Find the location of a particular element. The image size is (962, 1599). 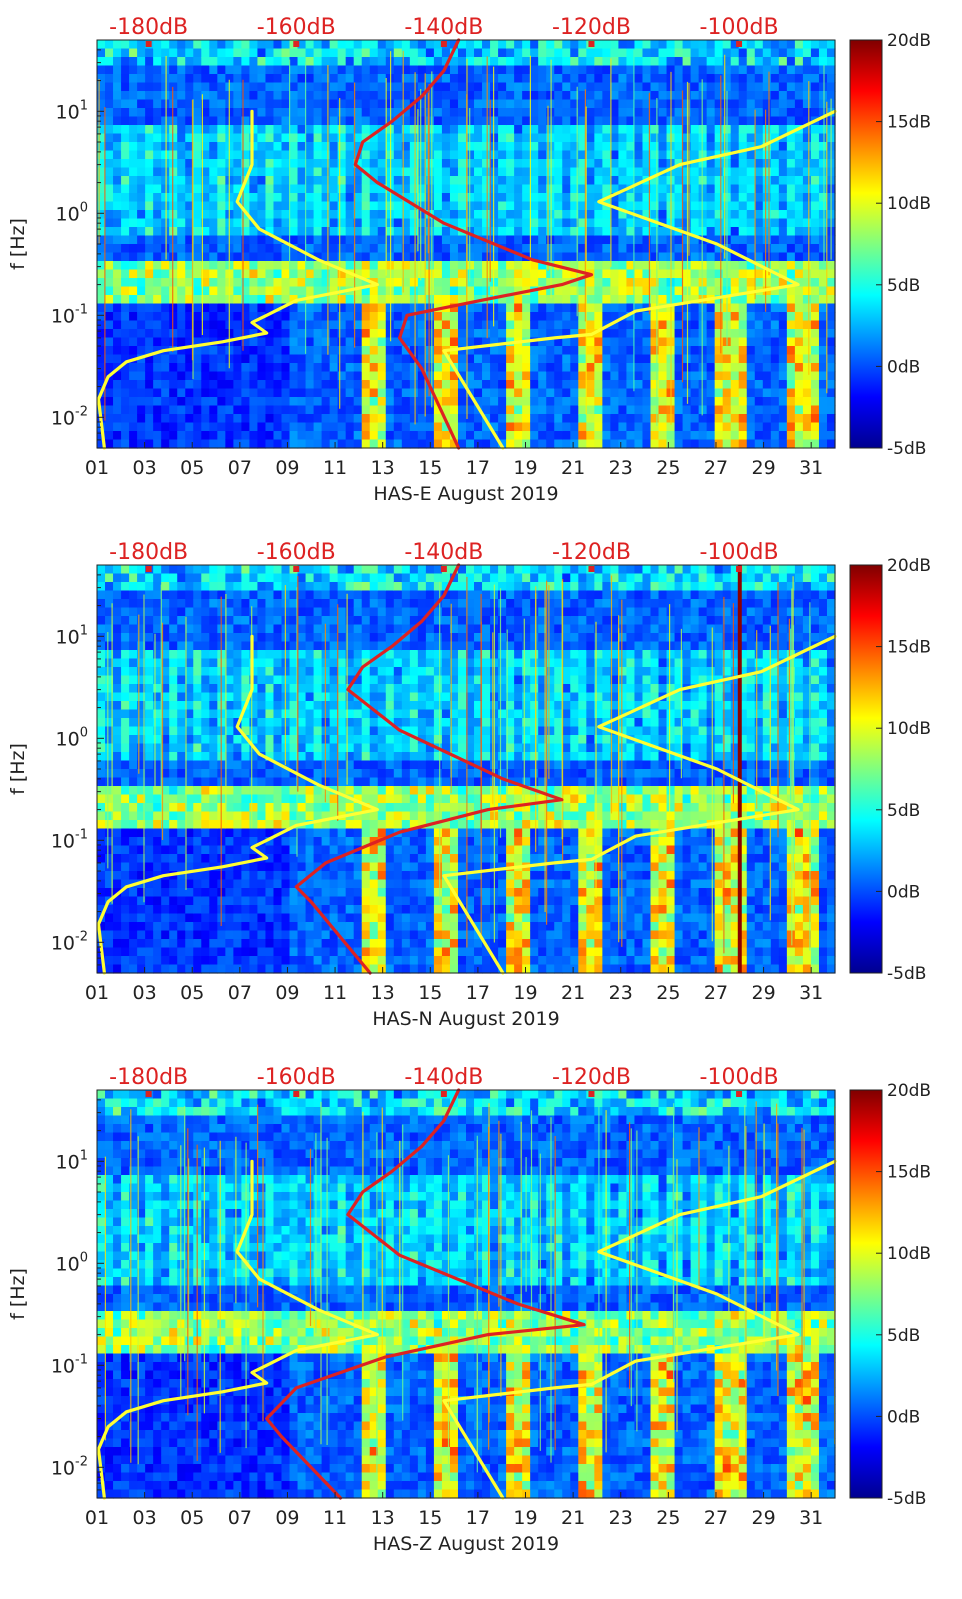

colorbar-label: 0dB is located at coordinates (903, 1417).